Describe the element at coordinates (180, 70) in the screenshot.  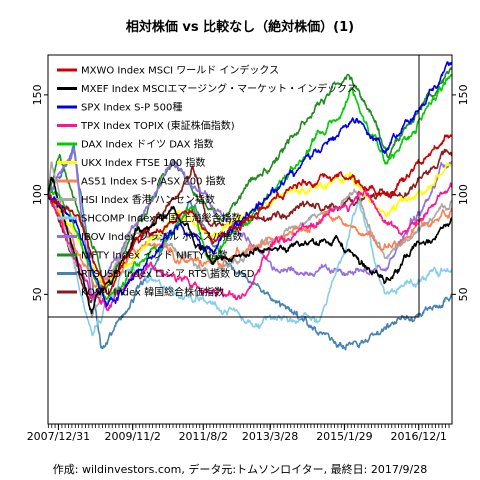
I see `legend-label-1: MXWO Index MSCI ワールド インデックス` at that location.